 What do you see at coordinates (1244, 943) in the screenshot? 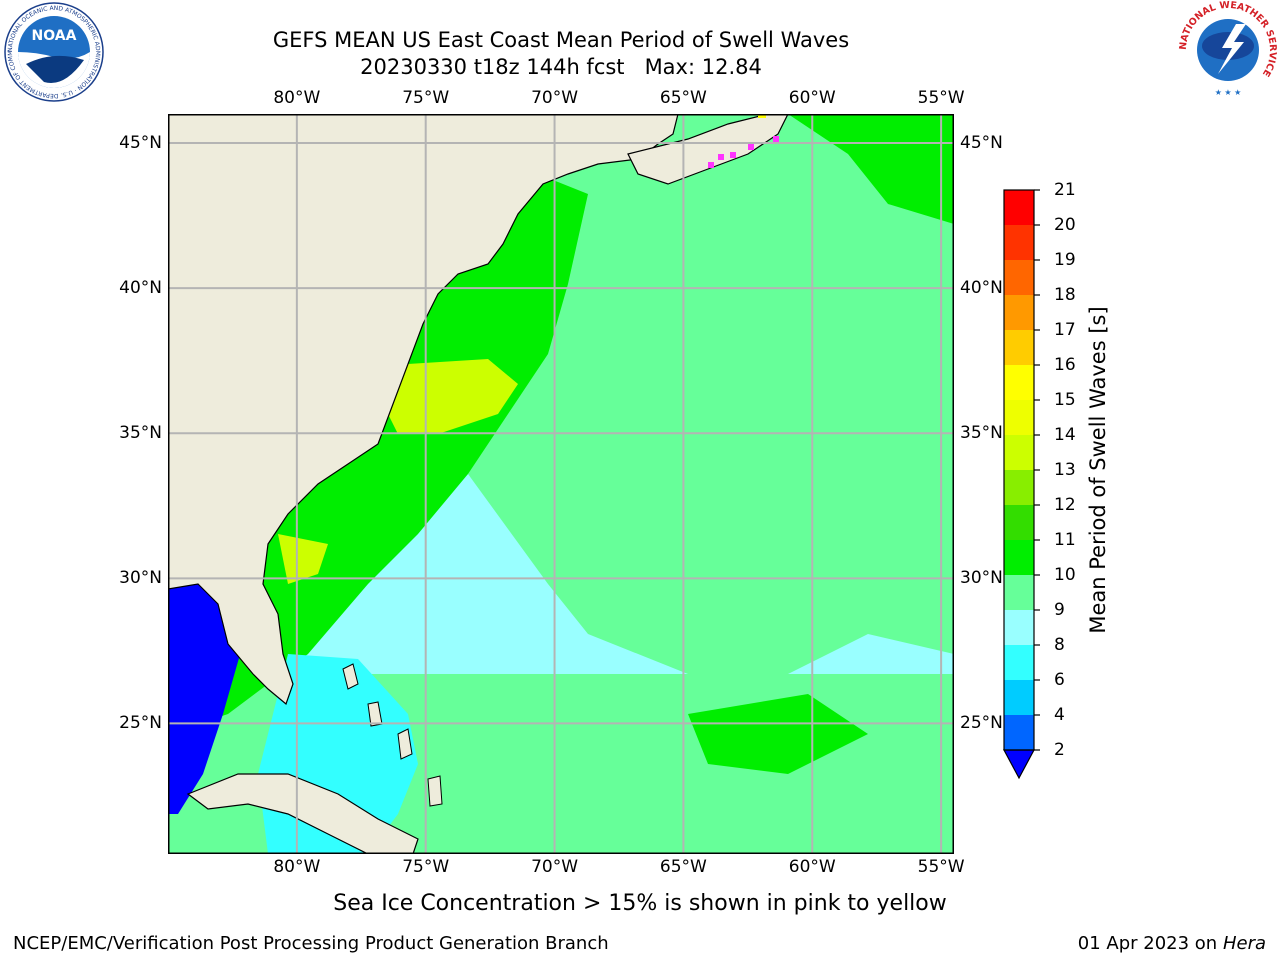
I see `machine-name: Hera` at bounding box center [1244, 943].